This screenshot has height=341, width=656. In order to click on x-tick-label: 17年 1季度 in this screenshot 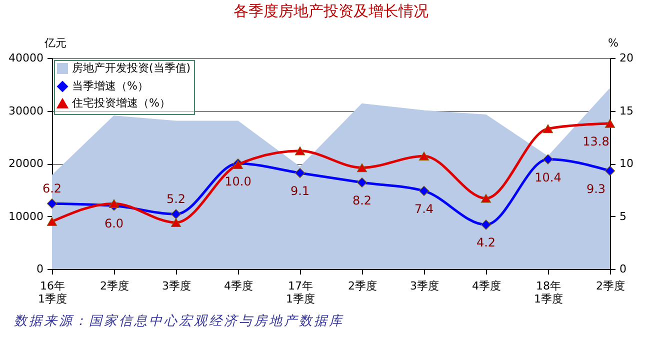, I will do `click(300, 293)`.